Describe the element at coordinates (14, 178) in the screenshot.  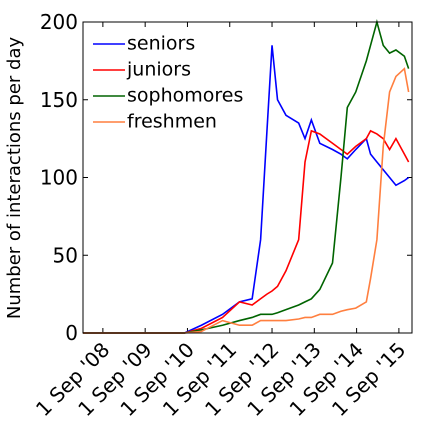
I see `y-axis-label: Number of interactions per day` at that location.